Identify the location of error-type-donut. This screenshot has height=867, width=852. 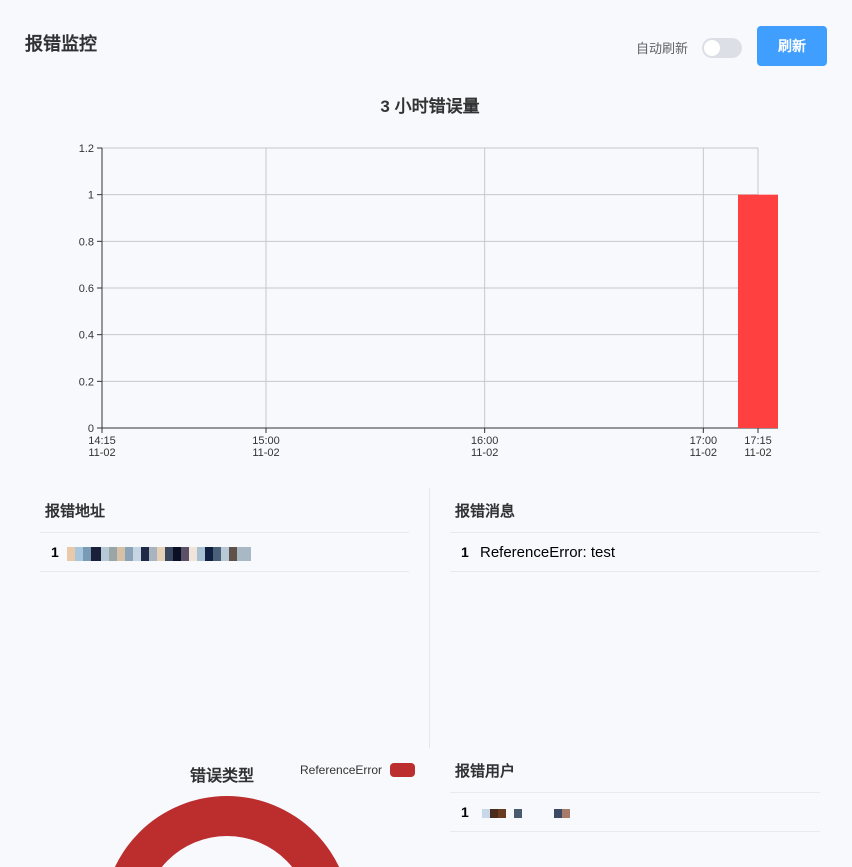
(227, 831).